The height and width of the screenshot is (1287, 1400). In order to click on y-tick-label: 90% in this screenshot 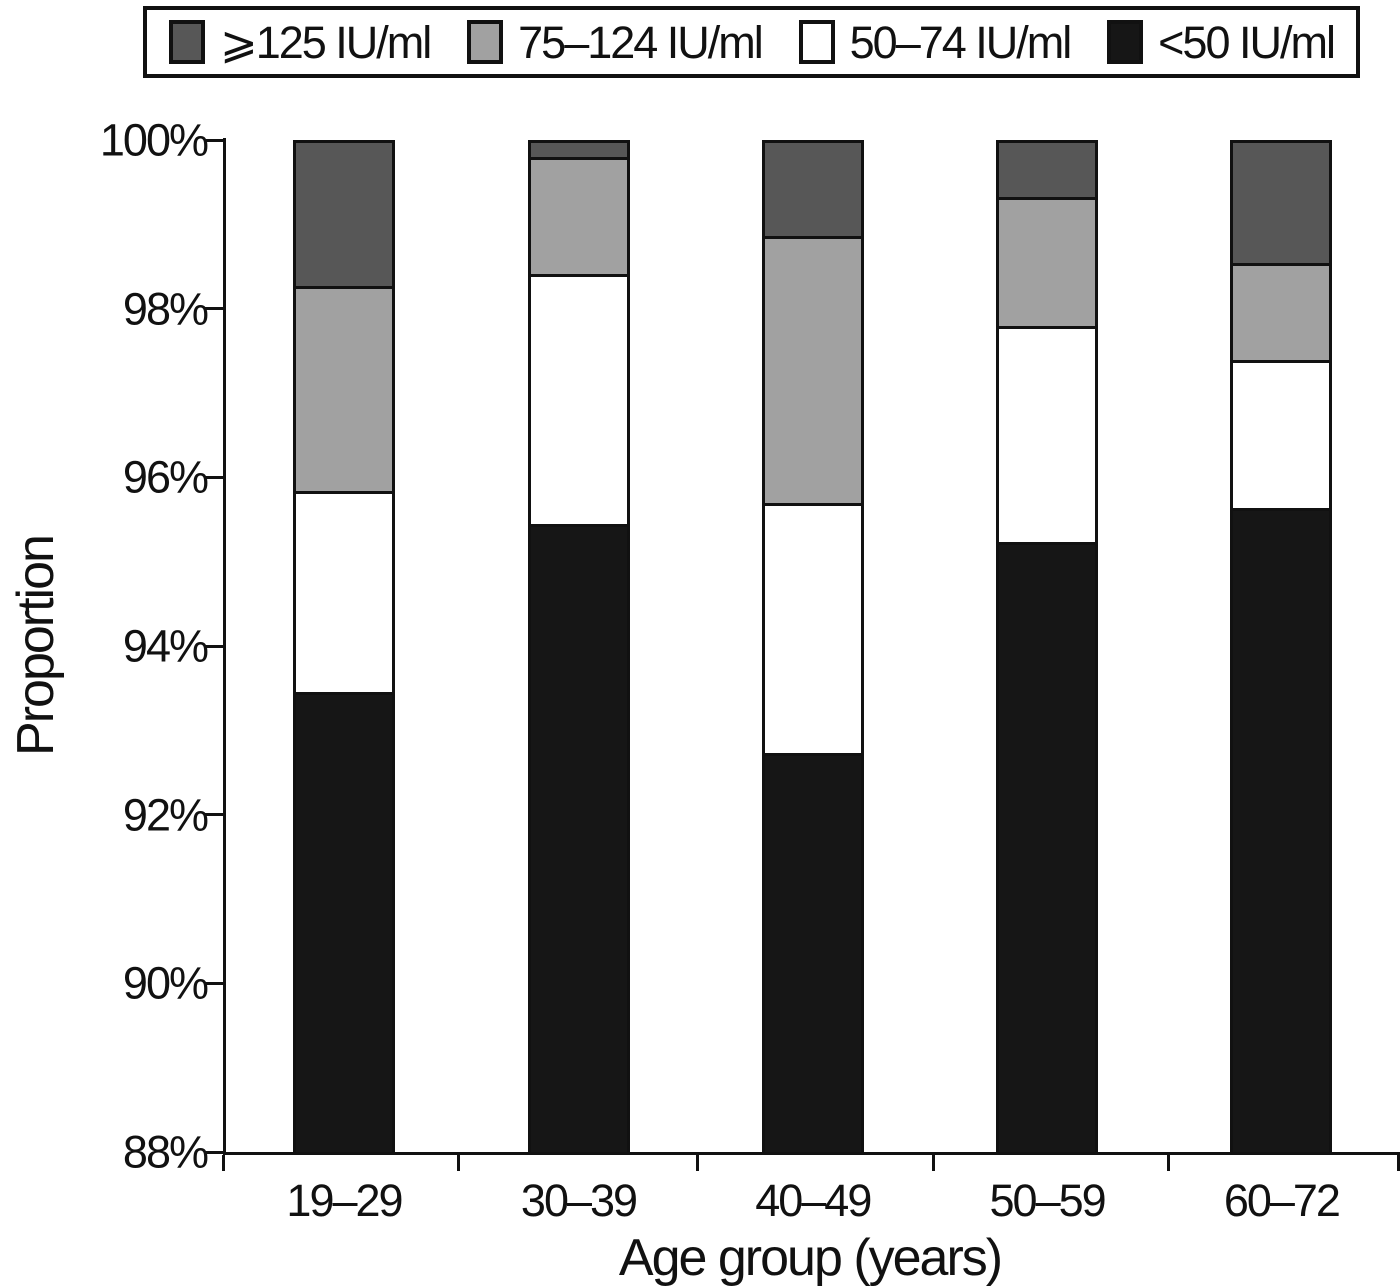, I will do `click(165, 983)`.